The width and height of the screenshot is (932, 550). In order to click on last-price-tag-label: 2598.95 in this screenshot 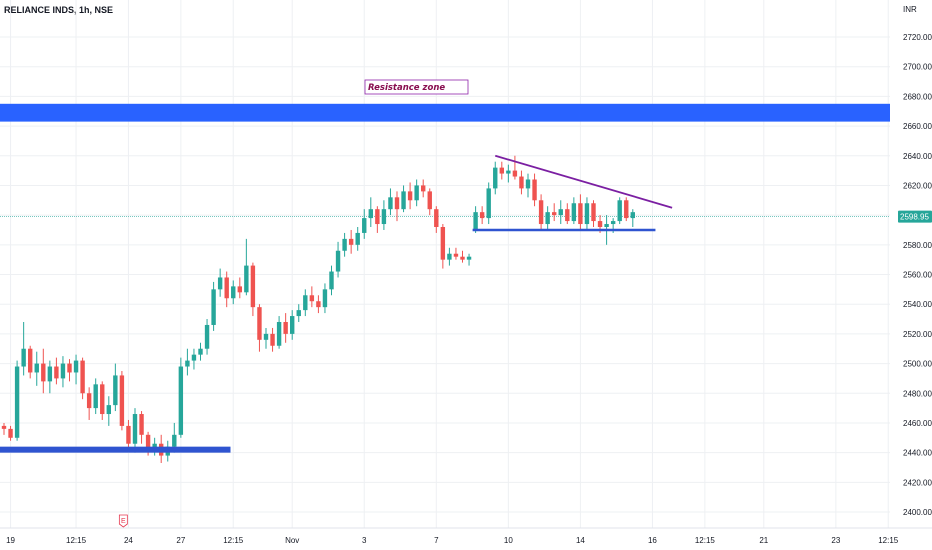, I will do `click(914, 217)`.